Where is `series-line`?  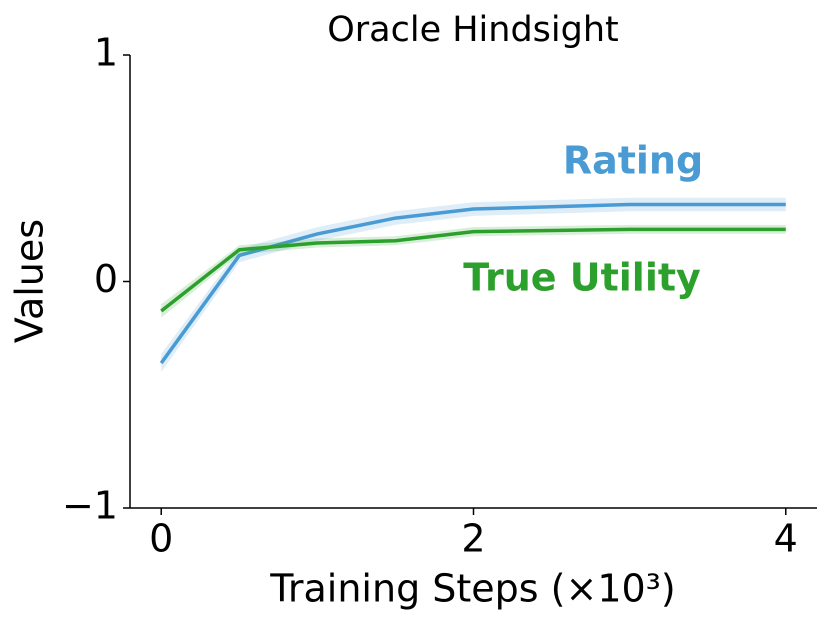 series-line is located at coordinates (473, 270).